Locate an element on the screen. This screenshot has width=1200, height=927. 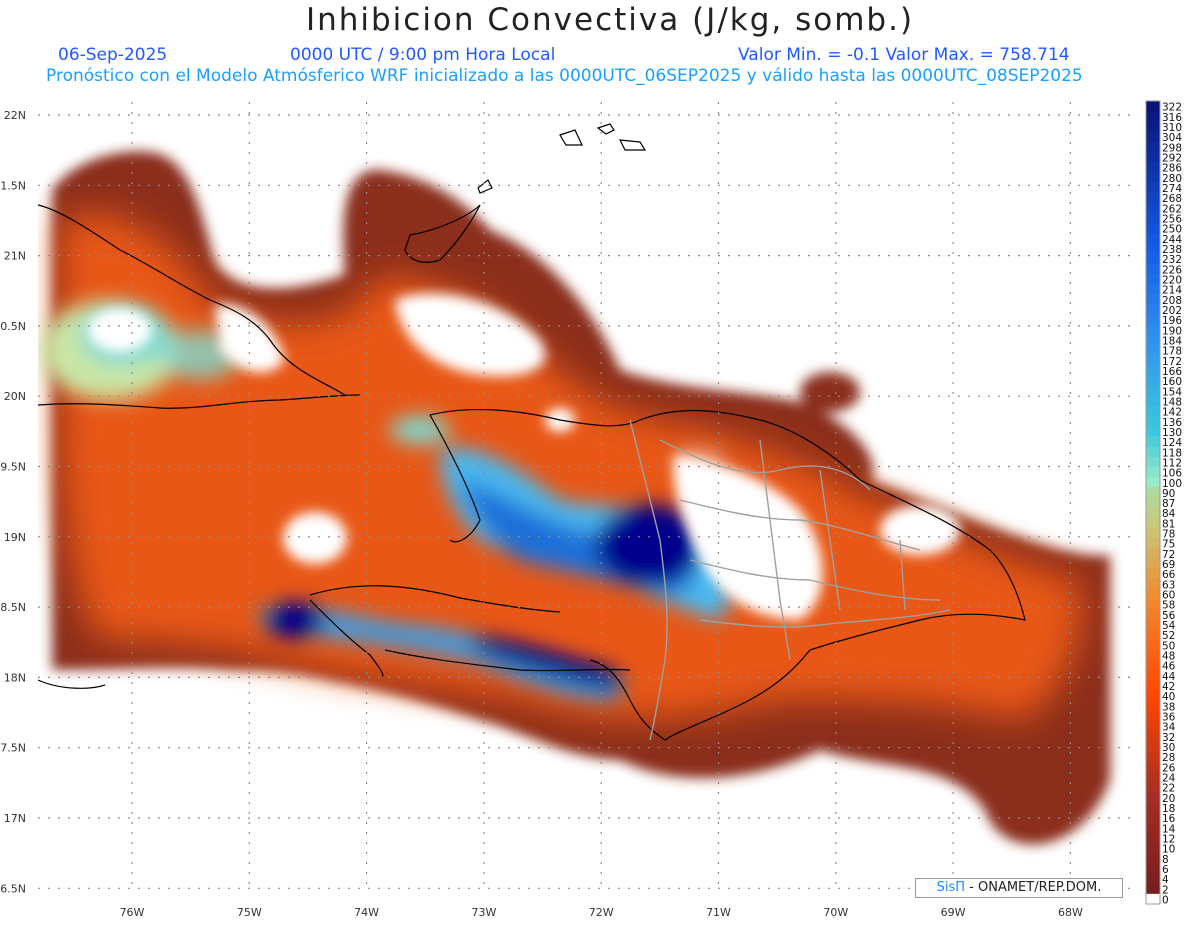
colorbar-label: 178 is located at coordinates (1172, 352).